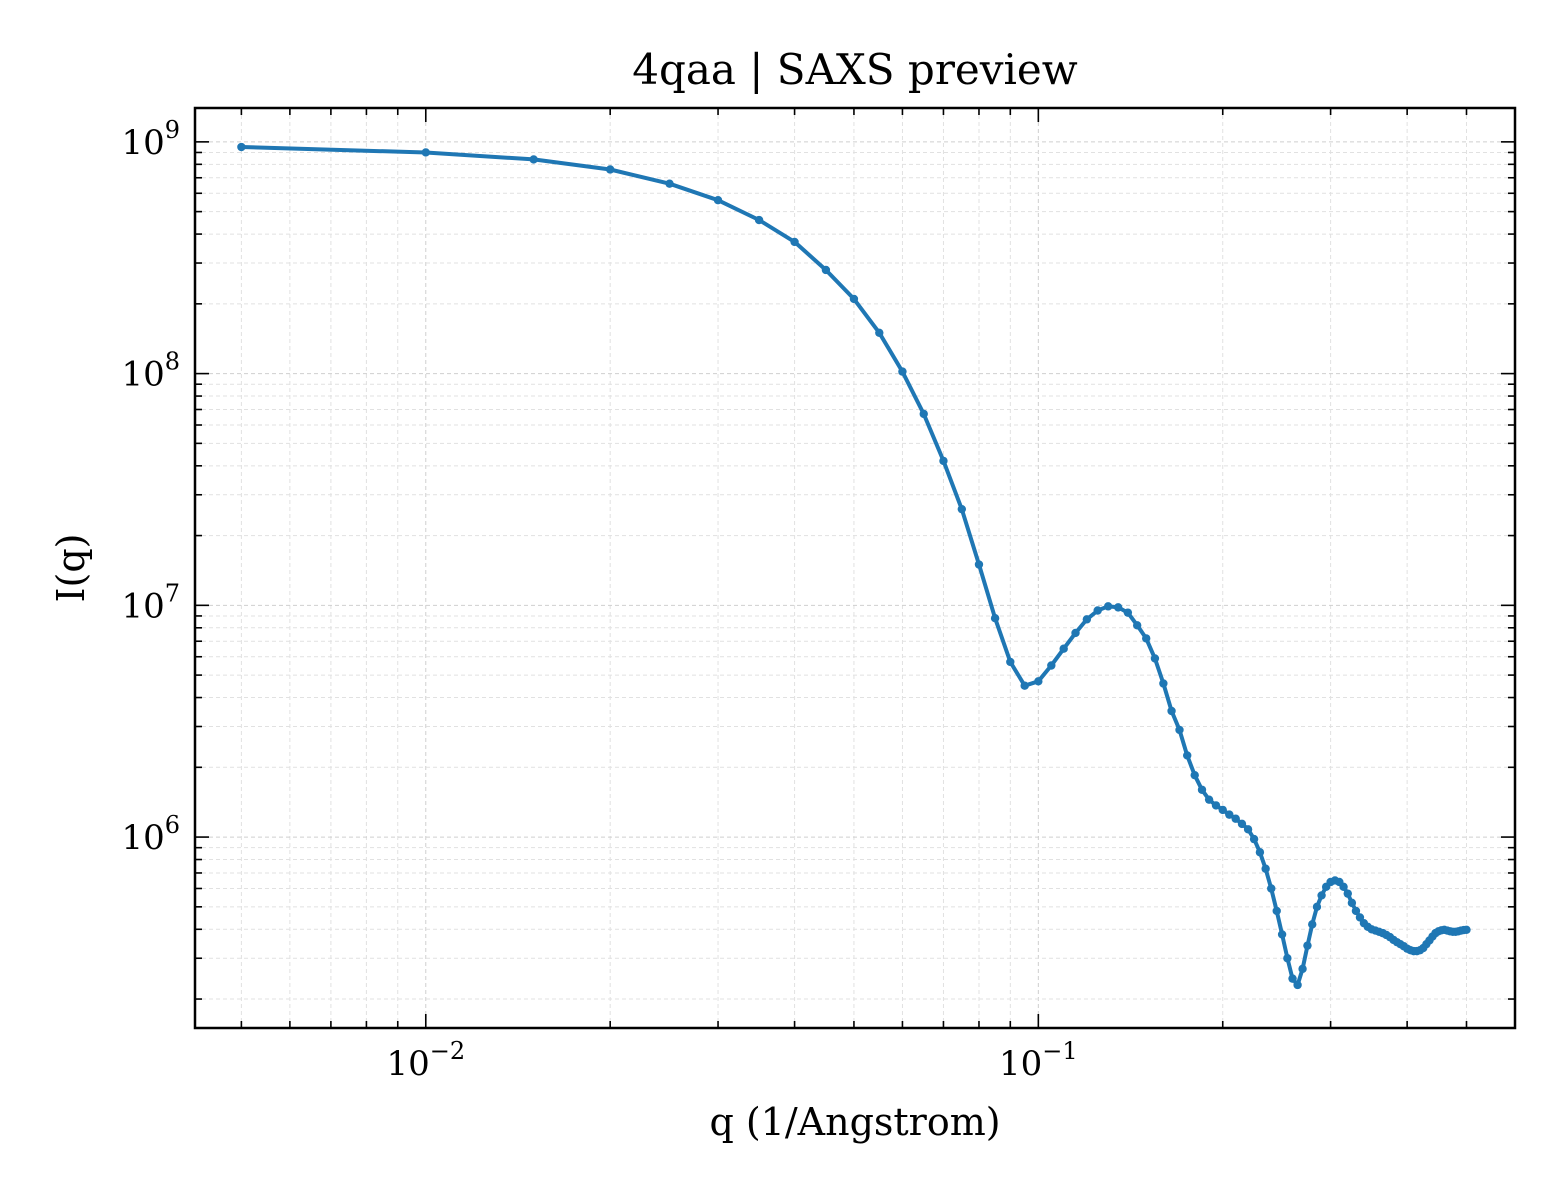  What do you see at coordinates (150, 371) in the screenshot?
I see `y-tick-label: 10⁸` at bounding box center [150, 371].